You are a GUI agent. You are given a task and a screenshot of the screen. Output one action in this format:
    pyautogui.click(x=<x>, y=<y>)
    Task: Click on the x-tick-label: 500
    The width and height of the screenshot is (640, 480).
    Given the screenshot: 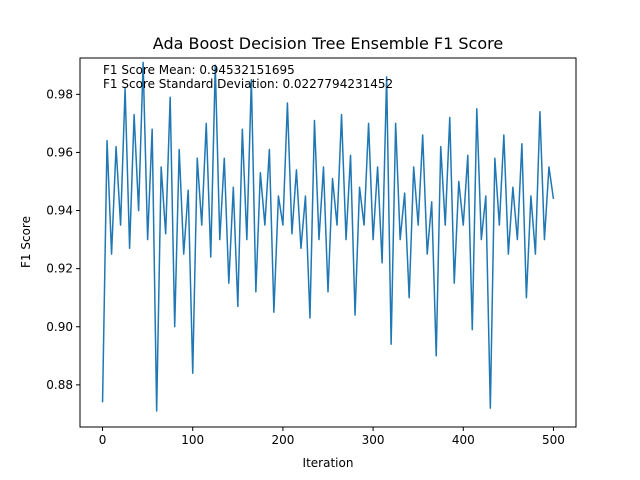 What is the action you would take?
    pyautogui.click(x=553, y=440)
    